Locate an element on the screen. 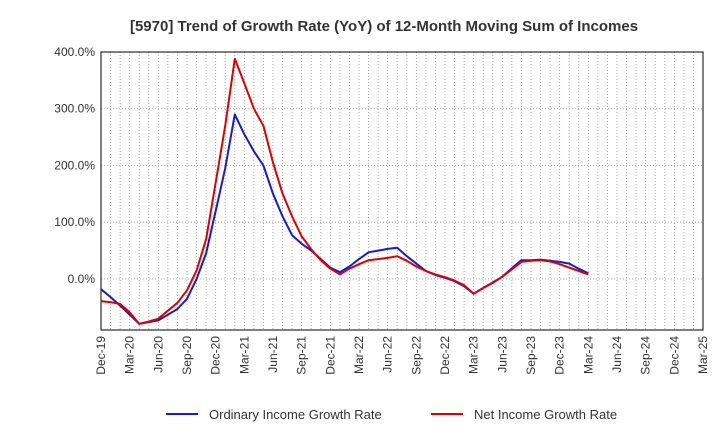  y-tick-label: 200.0% is located at coordinates (74, 165).